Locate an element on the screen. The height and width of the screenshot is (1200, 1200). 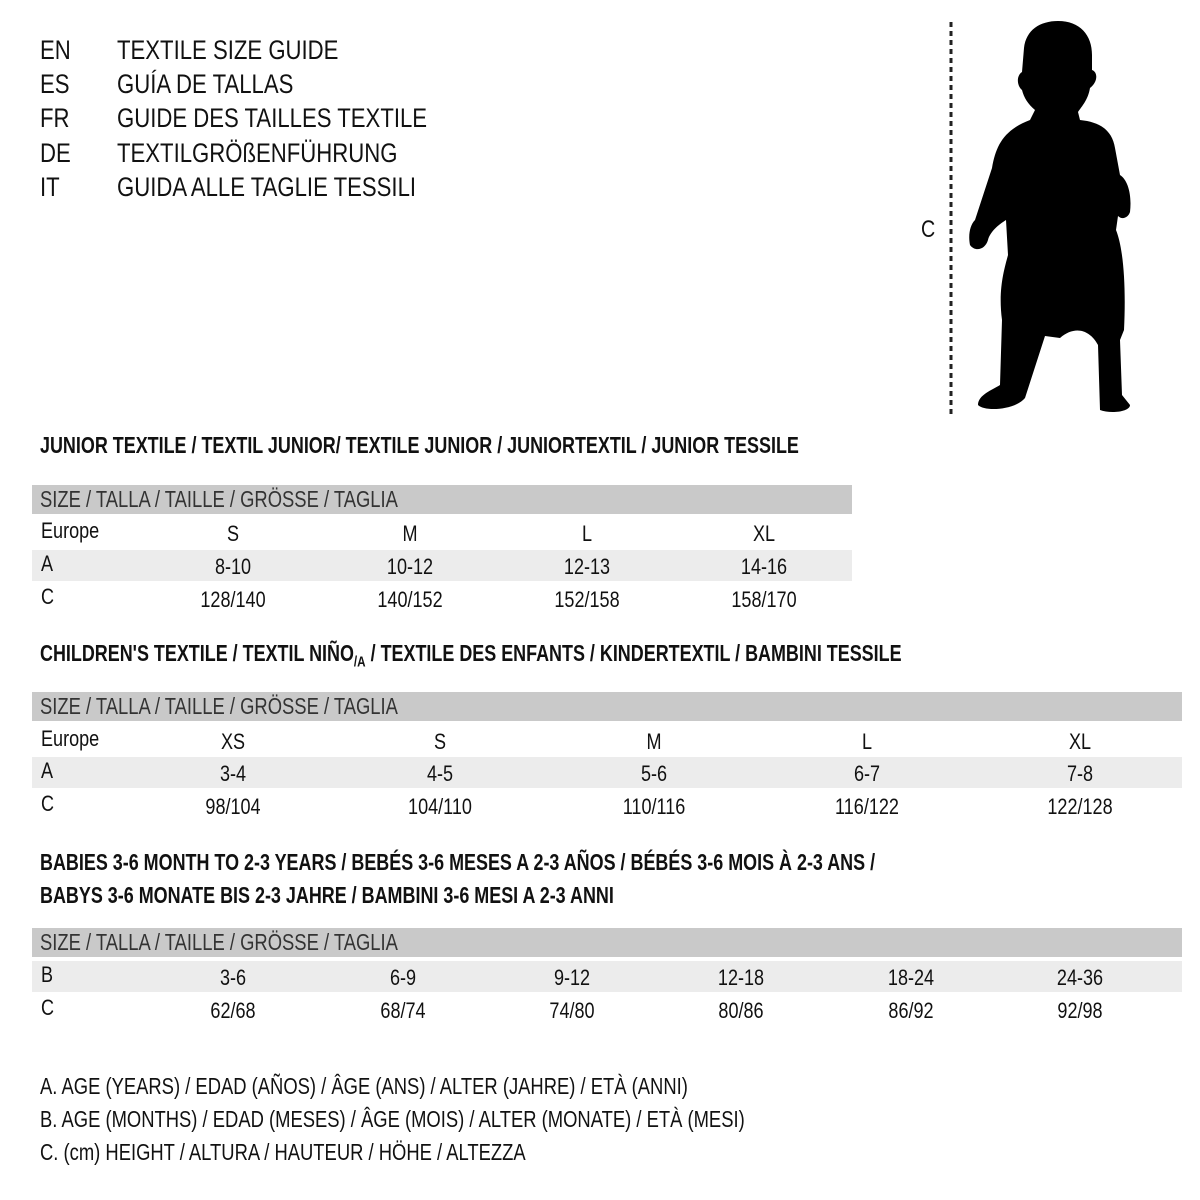
table-cell: 3-6 is located at coordinates (233, 977).